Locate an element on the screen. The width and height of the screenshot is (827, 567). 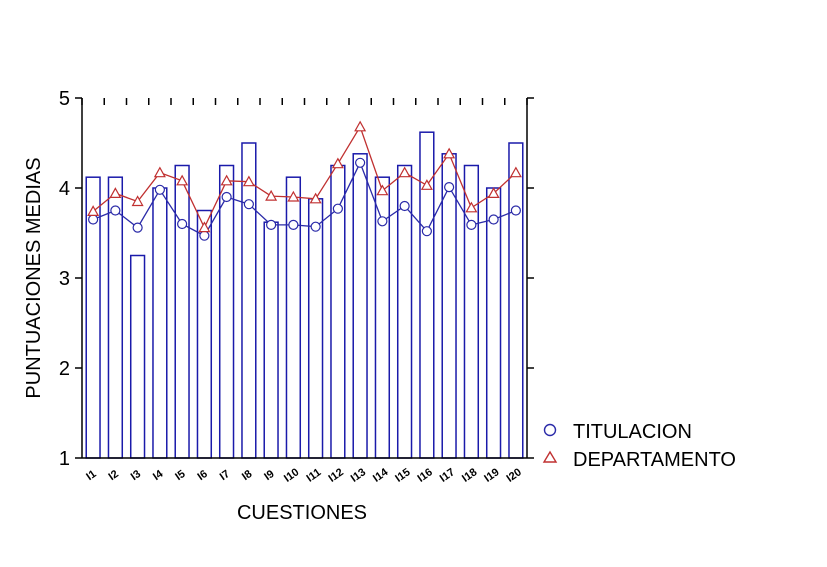
legend-marker-departamento is located at coordinates (550, 456).